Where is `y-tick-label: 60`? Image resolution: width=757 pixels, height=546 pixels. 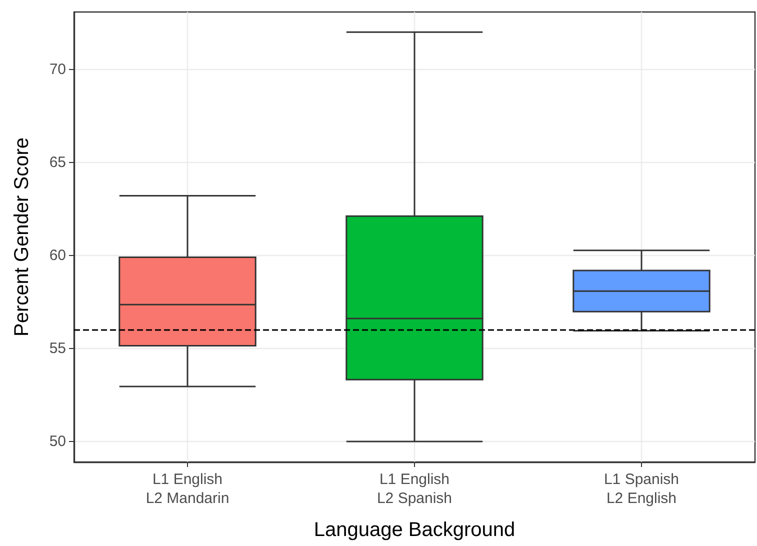 y-tick-label: 60 is located at coordinates (57, 255).